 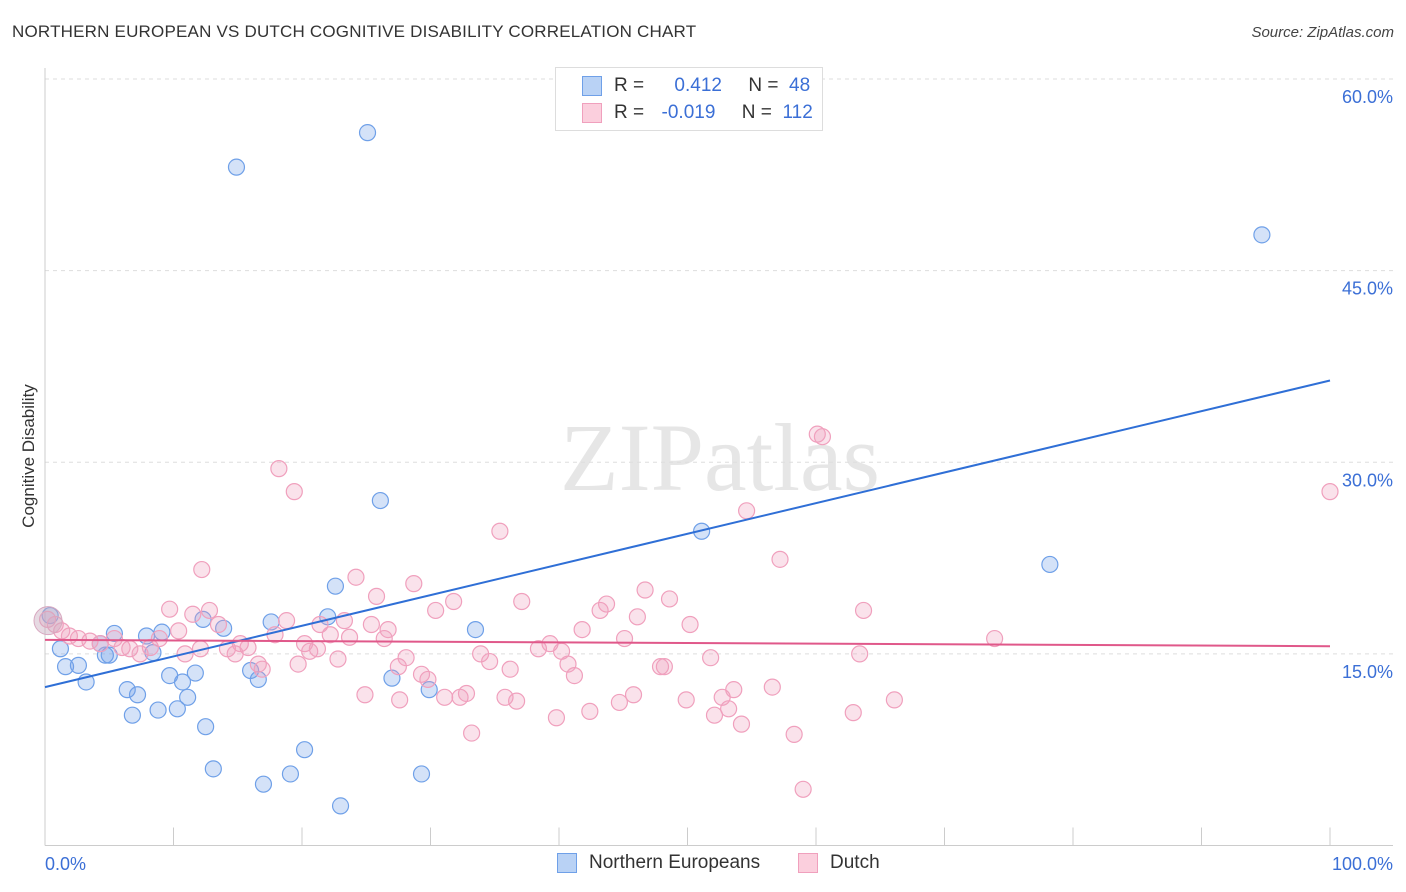 What do you see at coordinates (839, 863) in the screenshot?
I see `legend-item-dutch: Dutch` at bounding box center [839, 863].